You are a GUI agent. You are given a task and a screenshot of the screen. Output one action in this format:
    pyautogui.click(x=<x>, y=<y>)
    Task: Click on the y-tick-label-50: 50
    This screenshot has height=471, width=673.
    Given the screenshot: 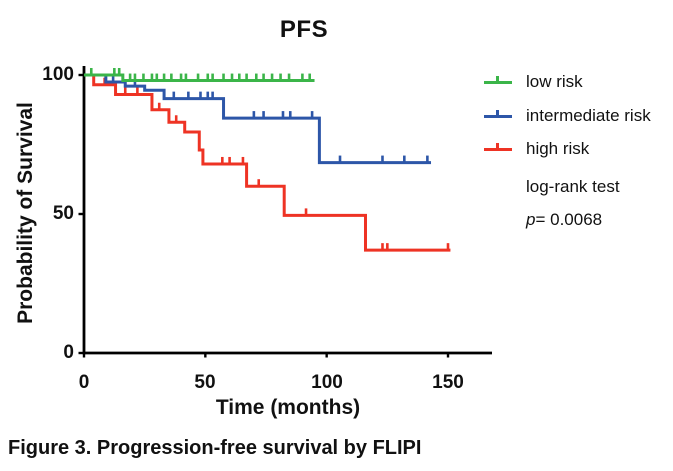 What is the action you would take?
    pyautogui.click(x=63, y=213)
    